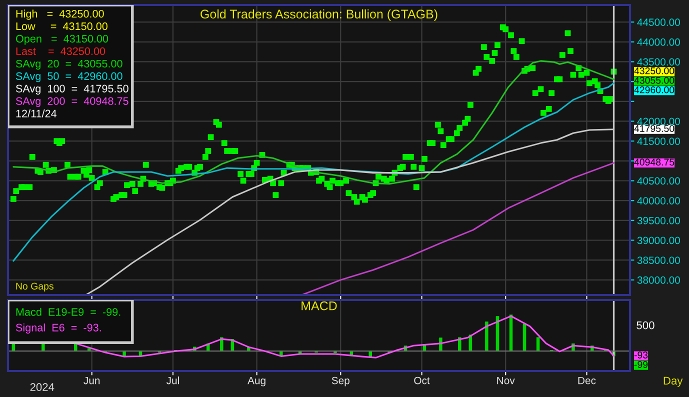 Image resolution: width=689 pixels, height=397 pixels. What do you see at coordinates (658, 181) in the screenshot?
I see `y-tick-label: 40500.00` at bounding box center [658, 181].